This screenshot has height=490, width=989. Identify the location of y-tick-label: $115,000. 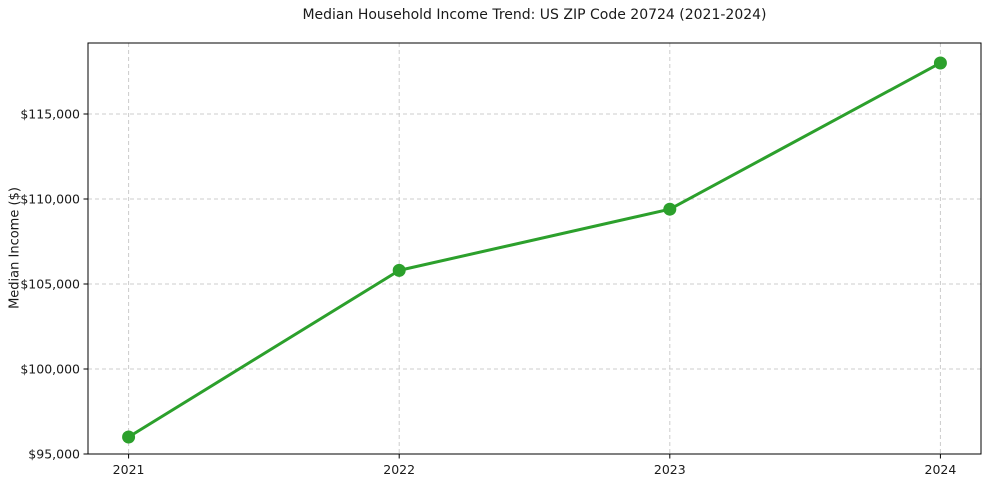
(50, 113).